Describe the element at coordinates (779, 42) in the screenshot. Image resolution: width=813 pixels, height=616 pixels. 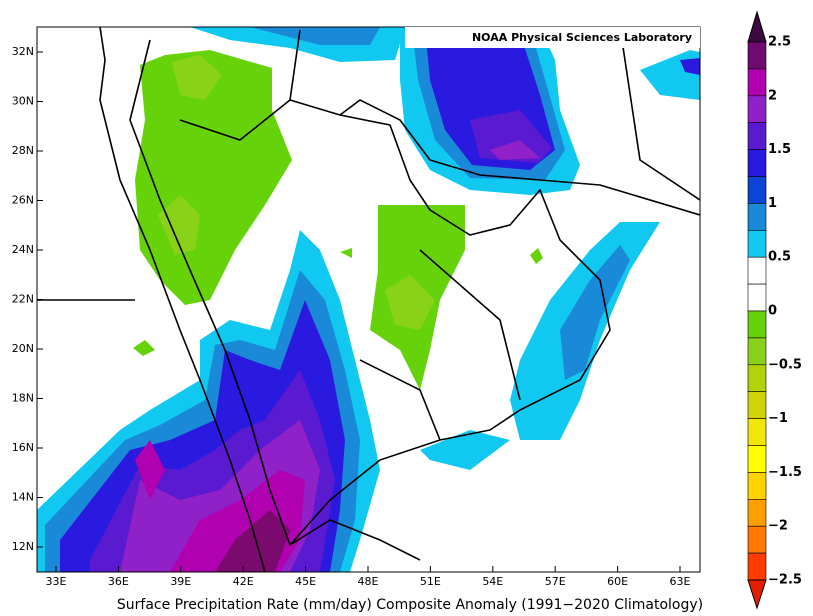
I see `colorbar-label: 2.5` at that location.